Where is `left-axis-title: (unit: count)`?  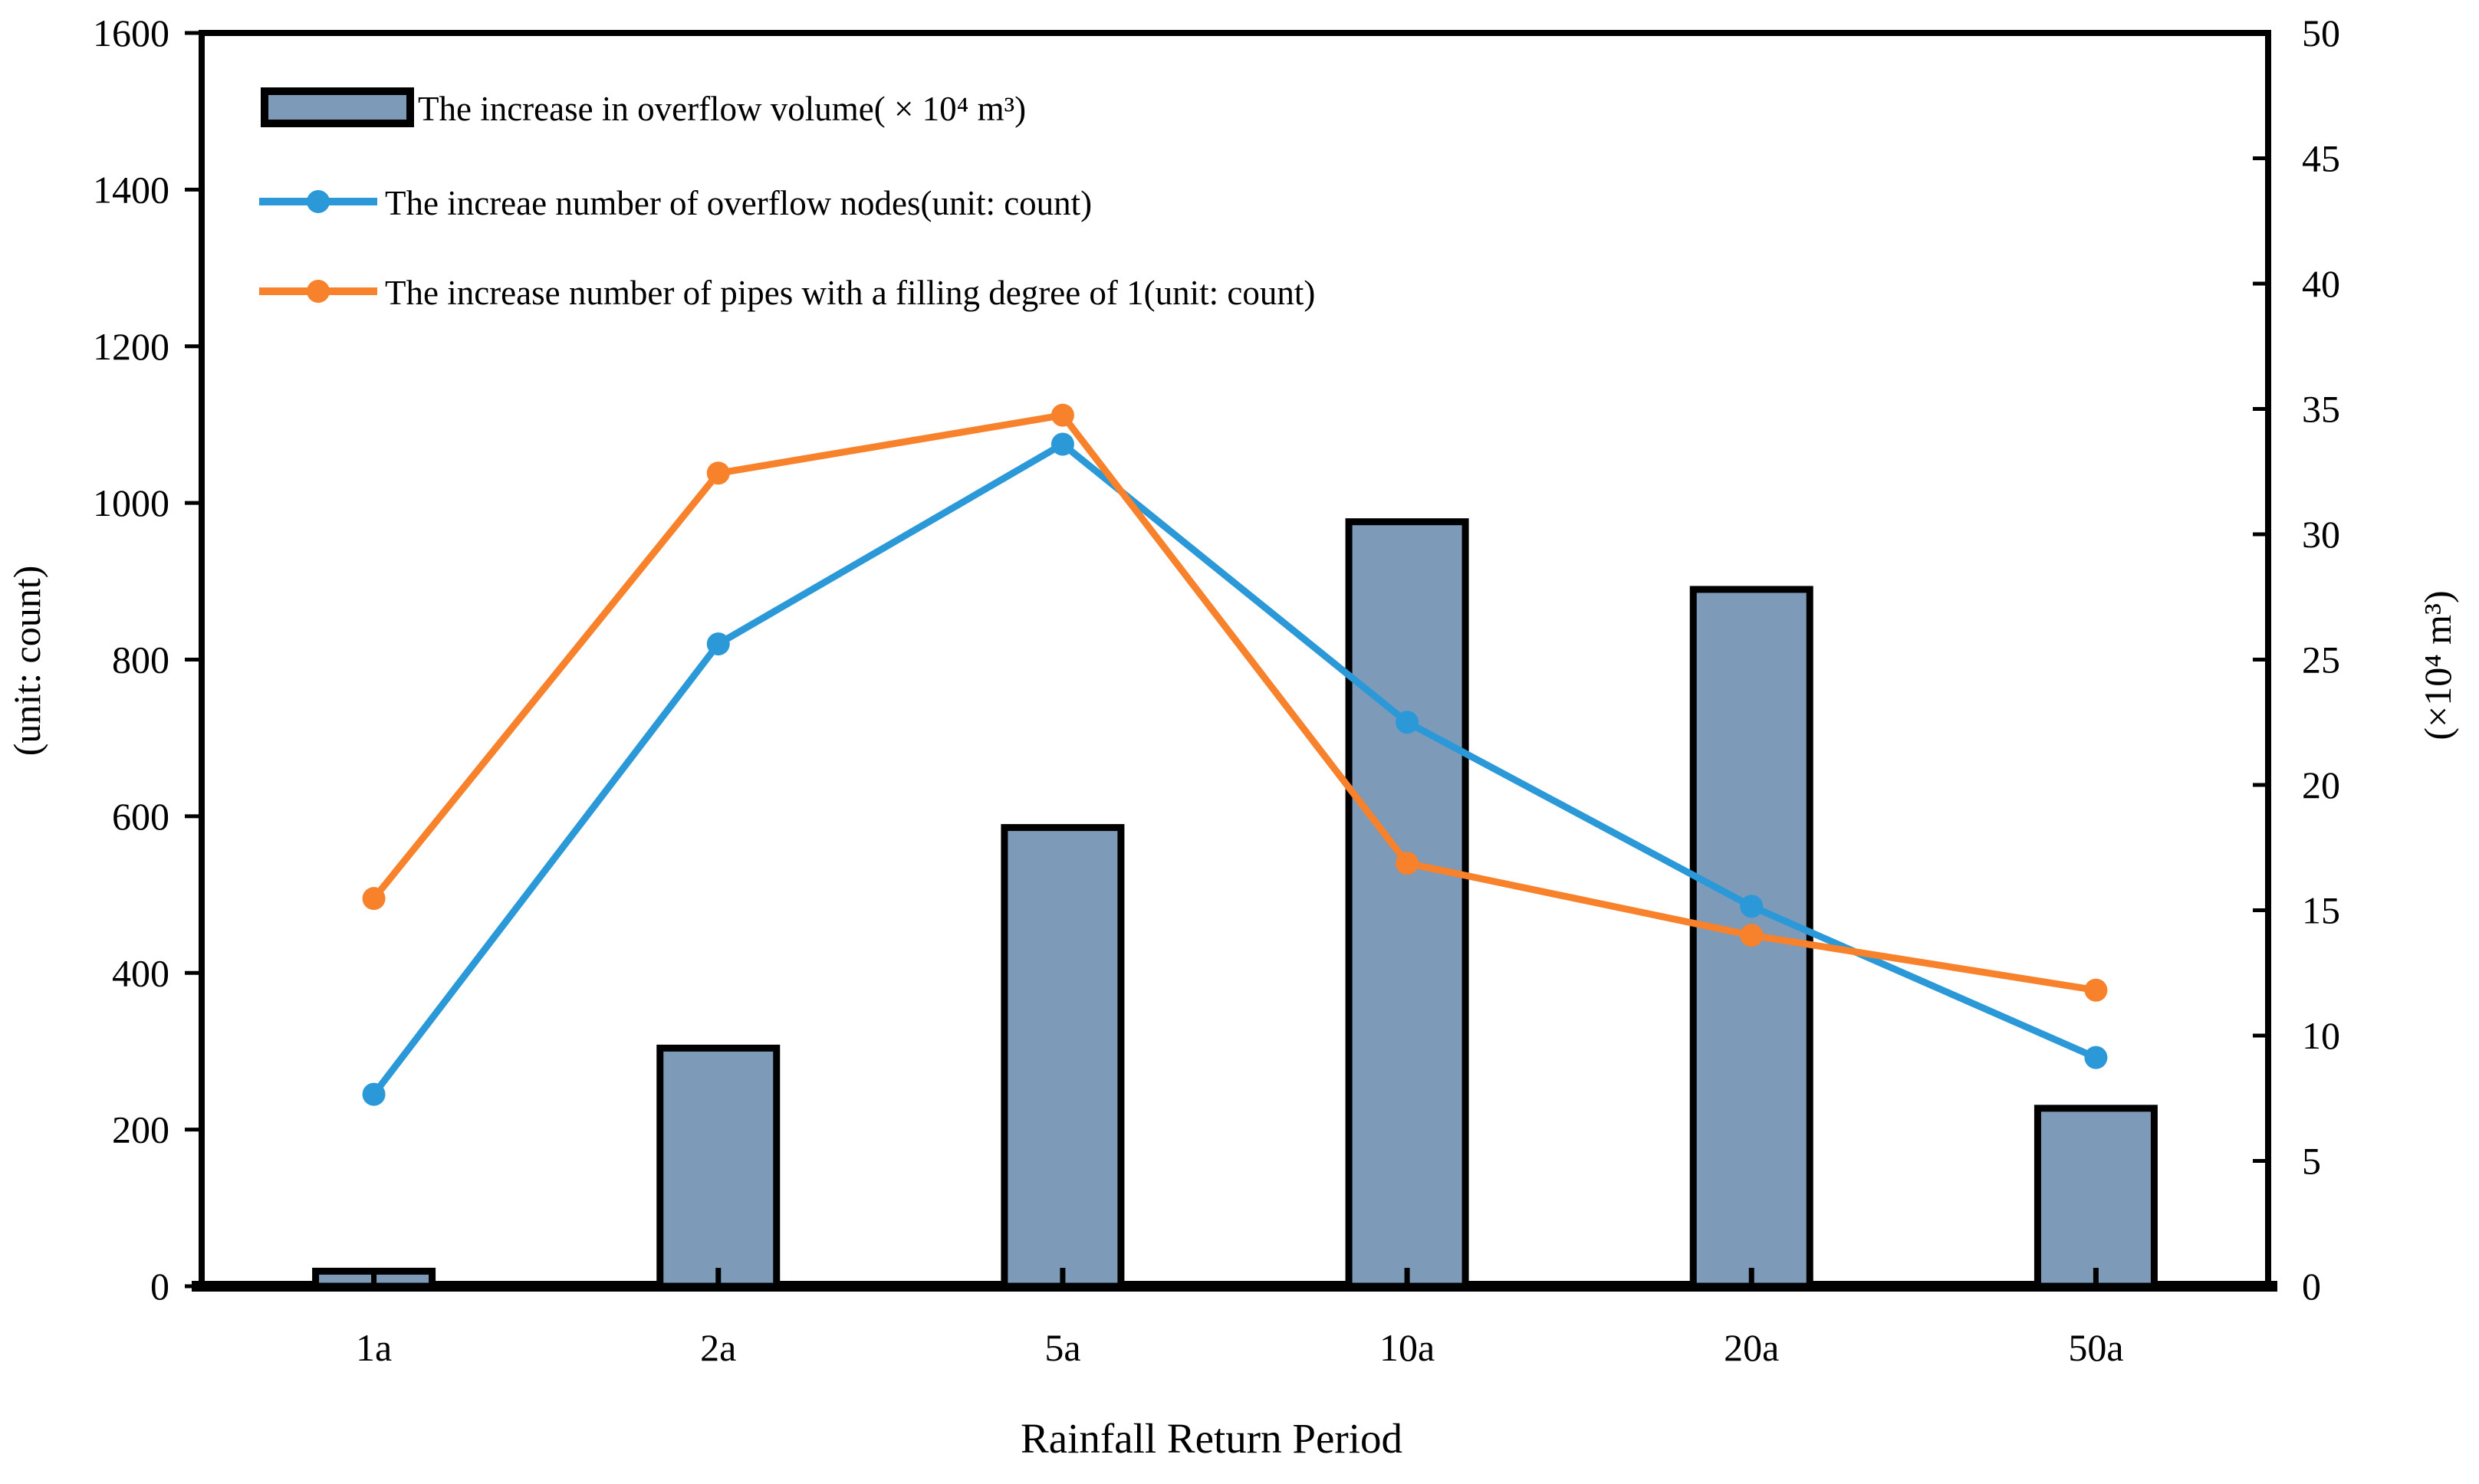
left-axis-title: (unit: count) is located at coordinates (27, 661).